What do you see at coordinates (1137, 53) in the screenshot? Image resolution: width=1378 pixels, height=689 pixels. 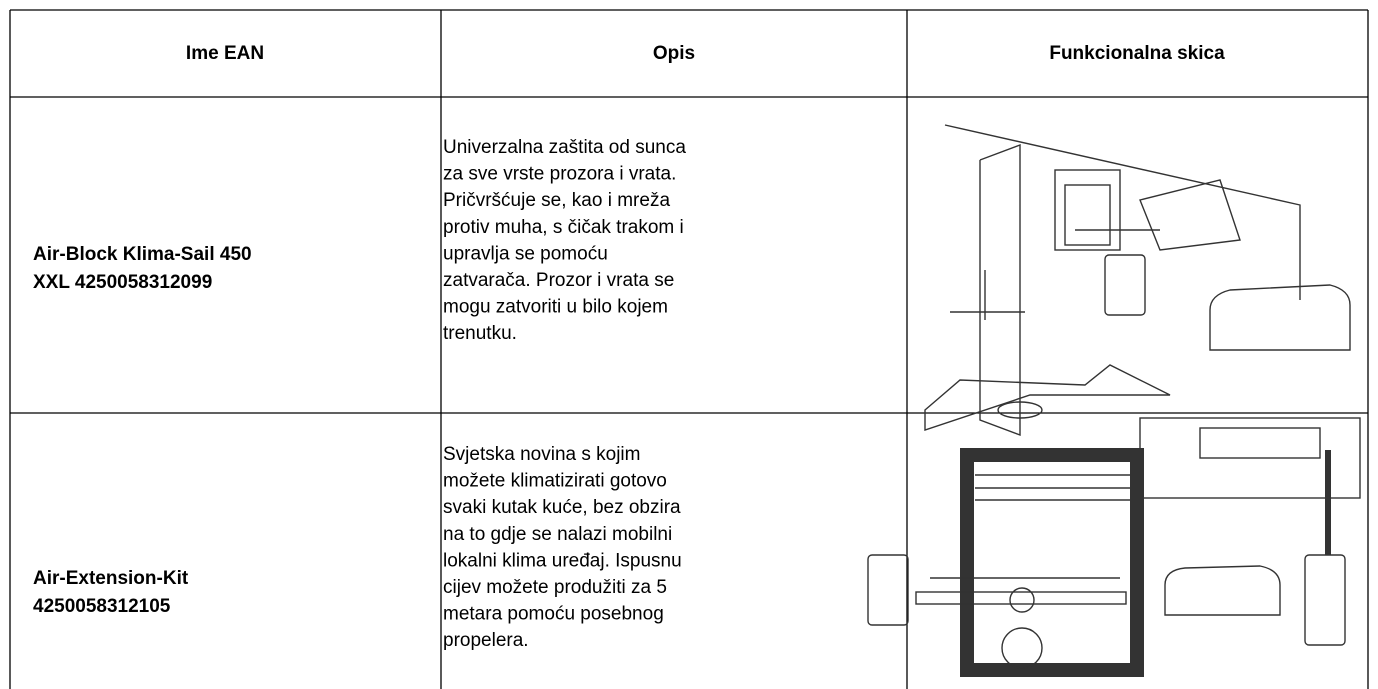 I see `header-cell: Funkcionalna skica` at bounding box center [1137, 53].